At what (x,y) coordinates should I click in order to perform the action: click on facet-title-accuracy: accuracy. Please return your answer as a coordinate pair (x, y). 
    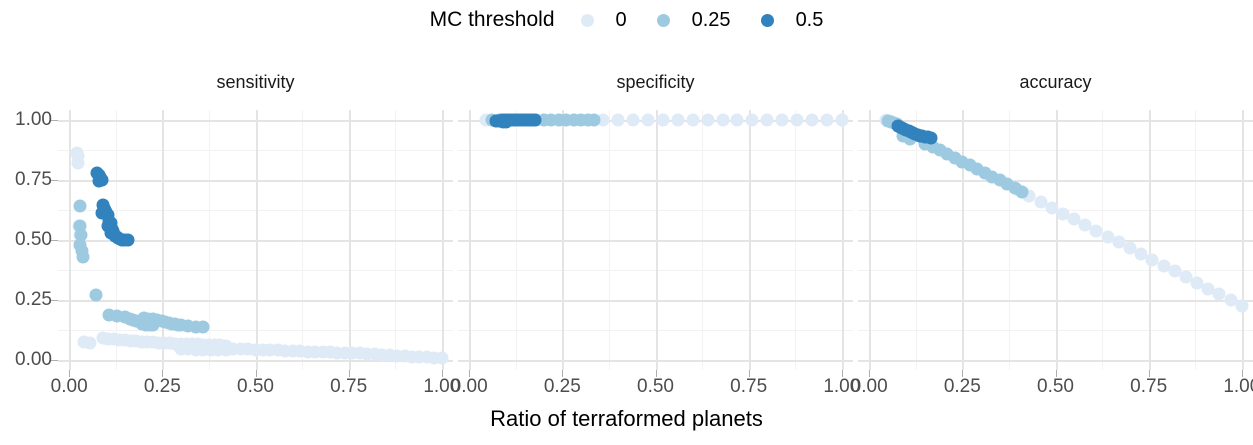
    Looking at the image, I should click on (1055, 82).